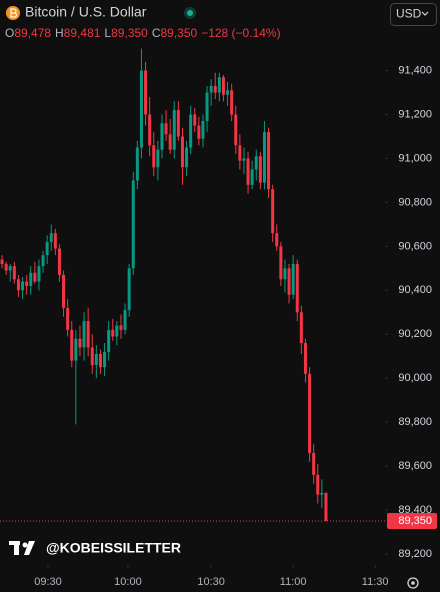  What do you see at coordinates (375, 582) in the screenshot?
I see `x-tick-label: 11:30` at bounding box center [375, 582].